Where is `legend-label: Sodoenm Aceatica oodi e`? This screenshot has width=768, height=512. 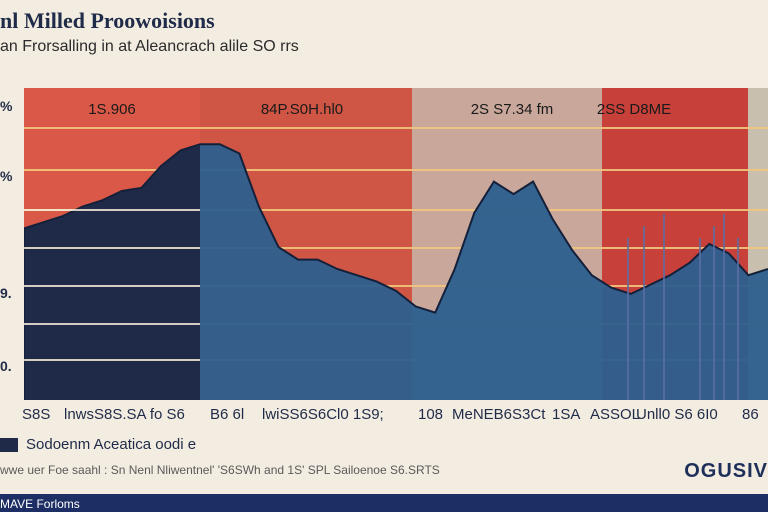 legend-label: Sodoenm Aceatica oodi e is located at coordinates (111, 444).